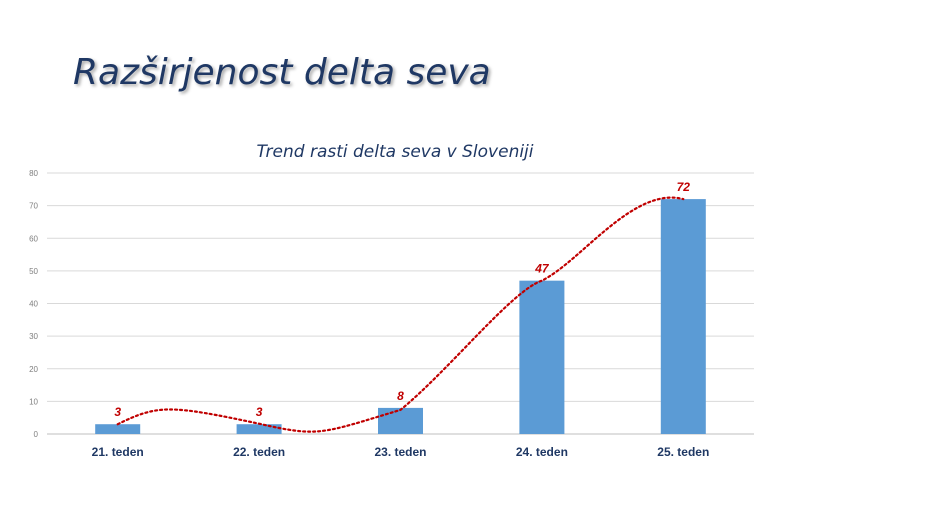  Describe the element at coordinates (33, 369) in the screenshot. I see `y-tick-label: 20` at that location.